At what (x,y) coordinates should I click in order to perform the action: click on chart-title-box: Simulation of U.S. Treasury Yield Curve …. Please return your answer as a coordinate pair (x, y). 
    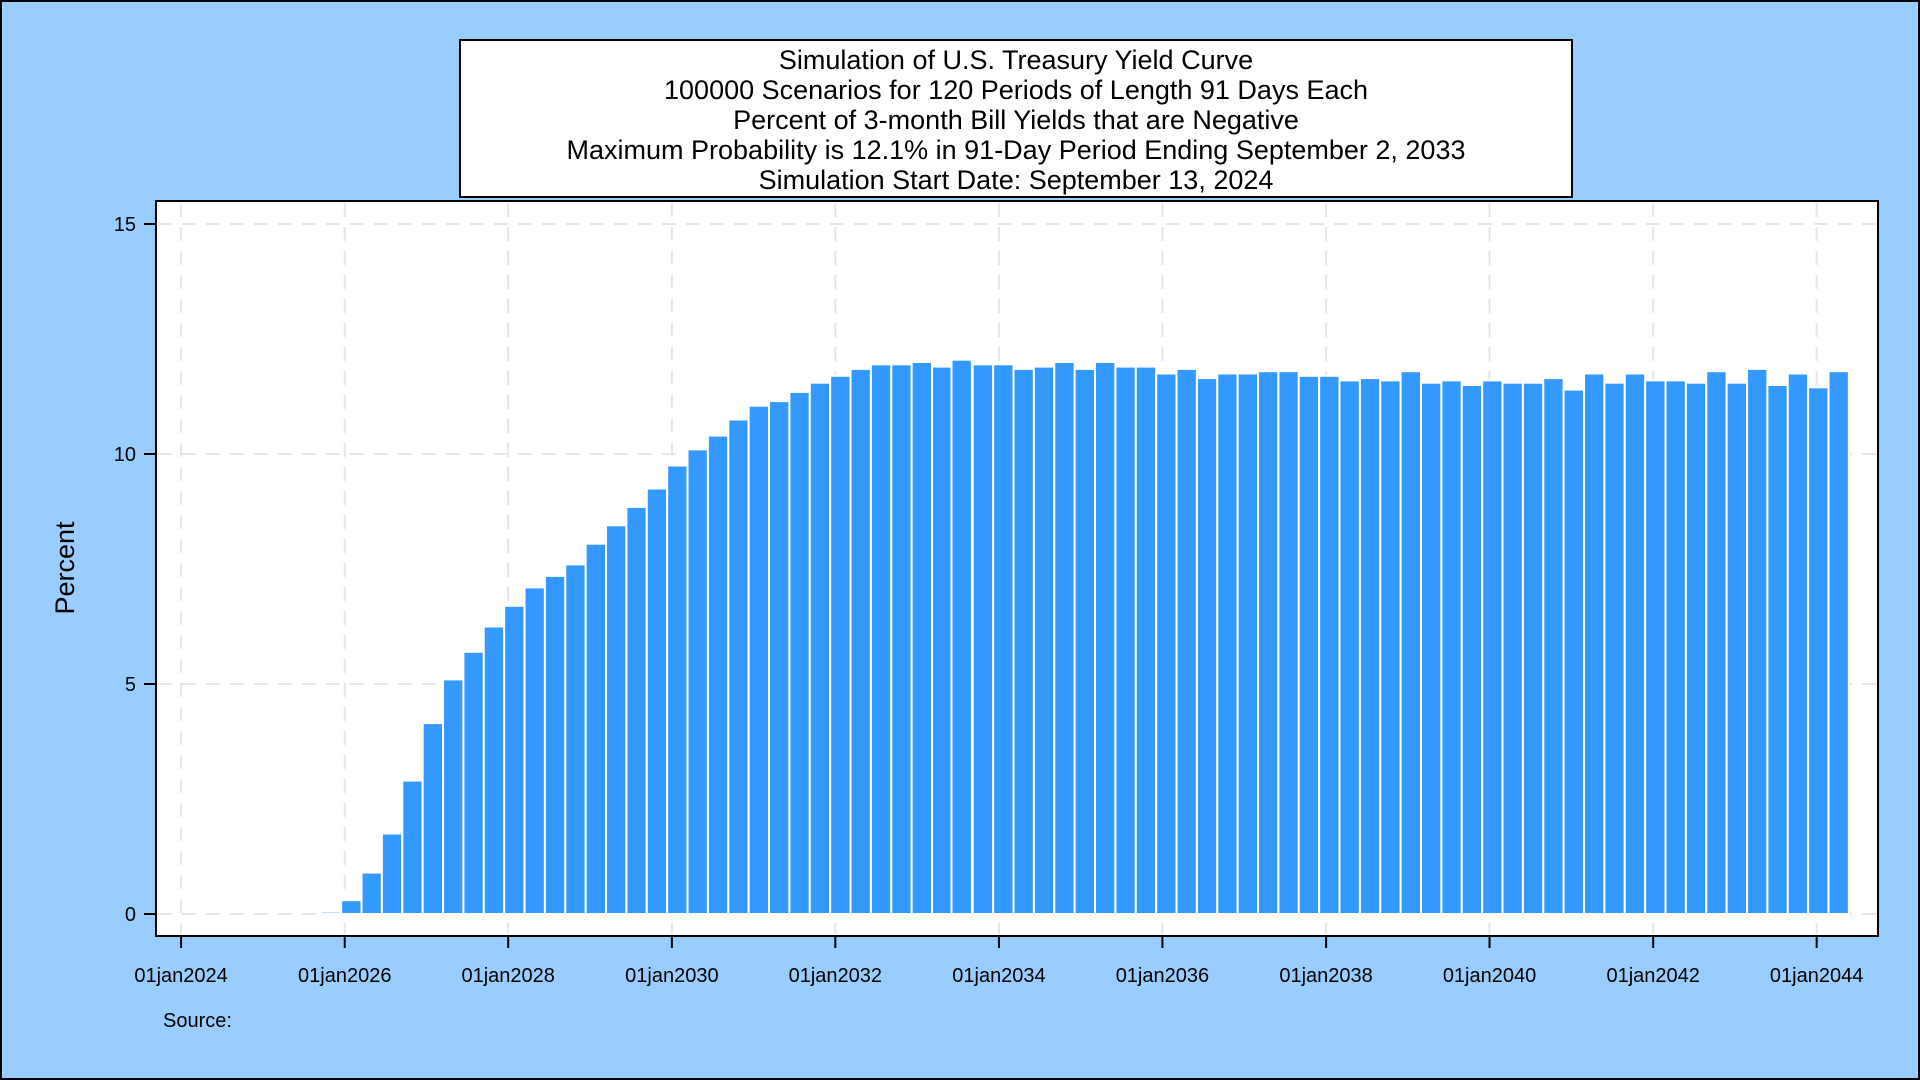
    Looking at the image, I should click on (1016, 118).